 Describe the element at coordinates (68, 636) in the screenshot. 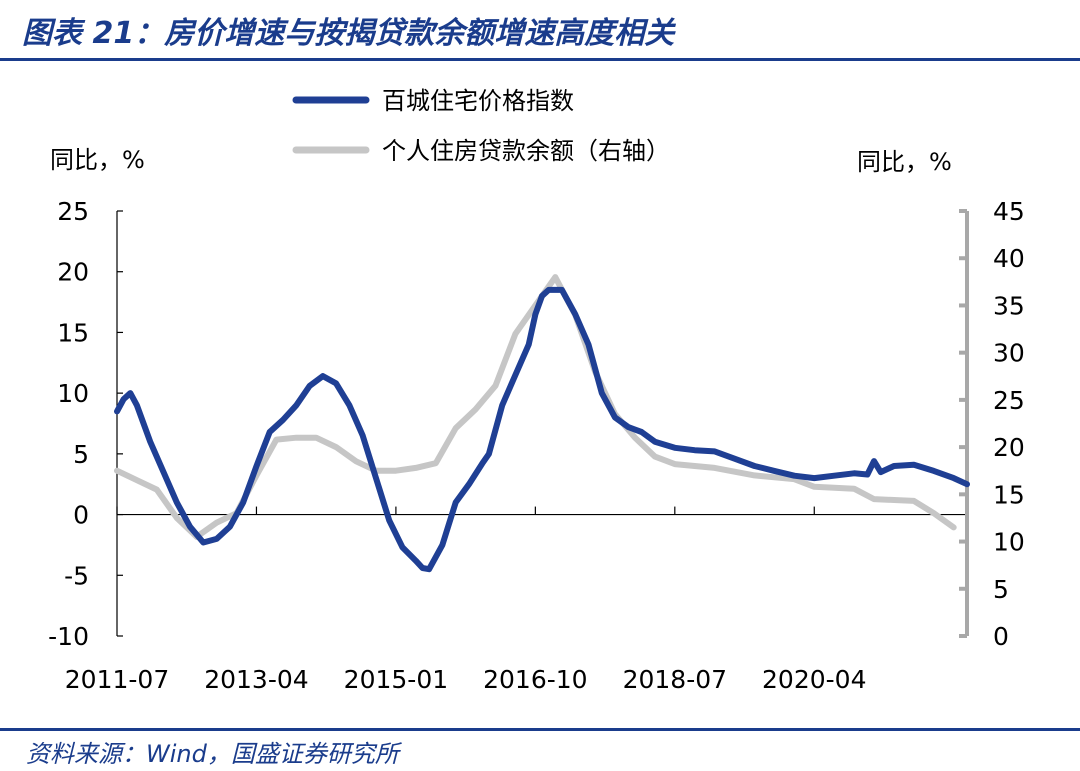

I see `left-y-tick-label: -10` at that location.